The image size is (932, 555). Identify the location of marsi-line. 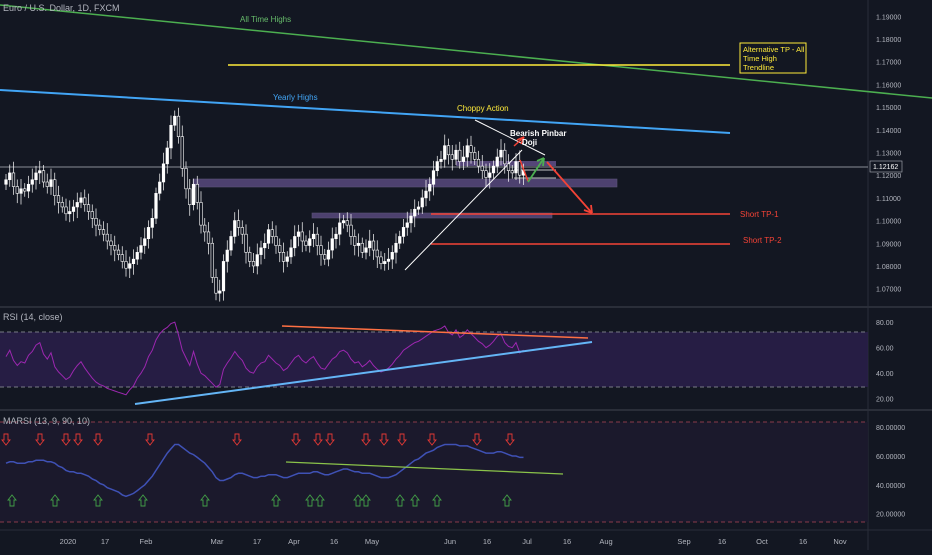
(264, 470).